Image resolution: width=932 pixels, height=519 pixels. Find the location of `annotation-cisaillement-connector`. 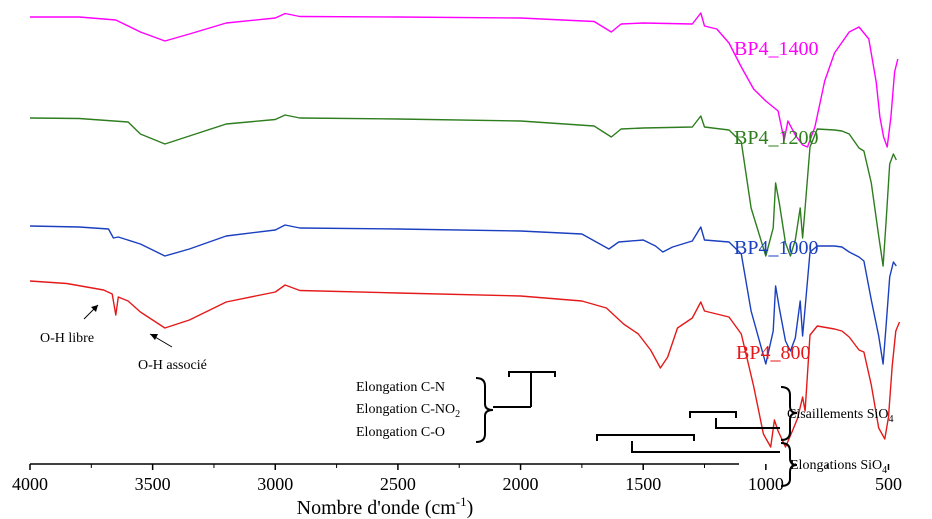

annotation-cisaillement-connector is located at coordinates (747, 423).